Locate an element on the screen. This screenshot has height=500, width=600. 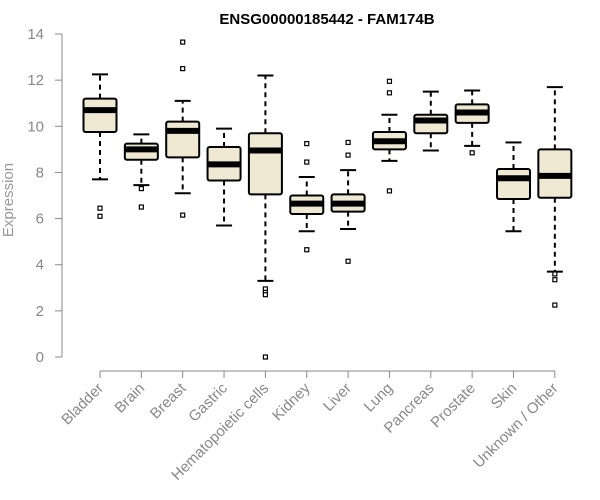
y-tick-label: 12 is located at coordinates (35, 80).